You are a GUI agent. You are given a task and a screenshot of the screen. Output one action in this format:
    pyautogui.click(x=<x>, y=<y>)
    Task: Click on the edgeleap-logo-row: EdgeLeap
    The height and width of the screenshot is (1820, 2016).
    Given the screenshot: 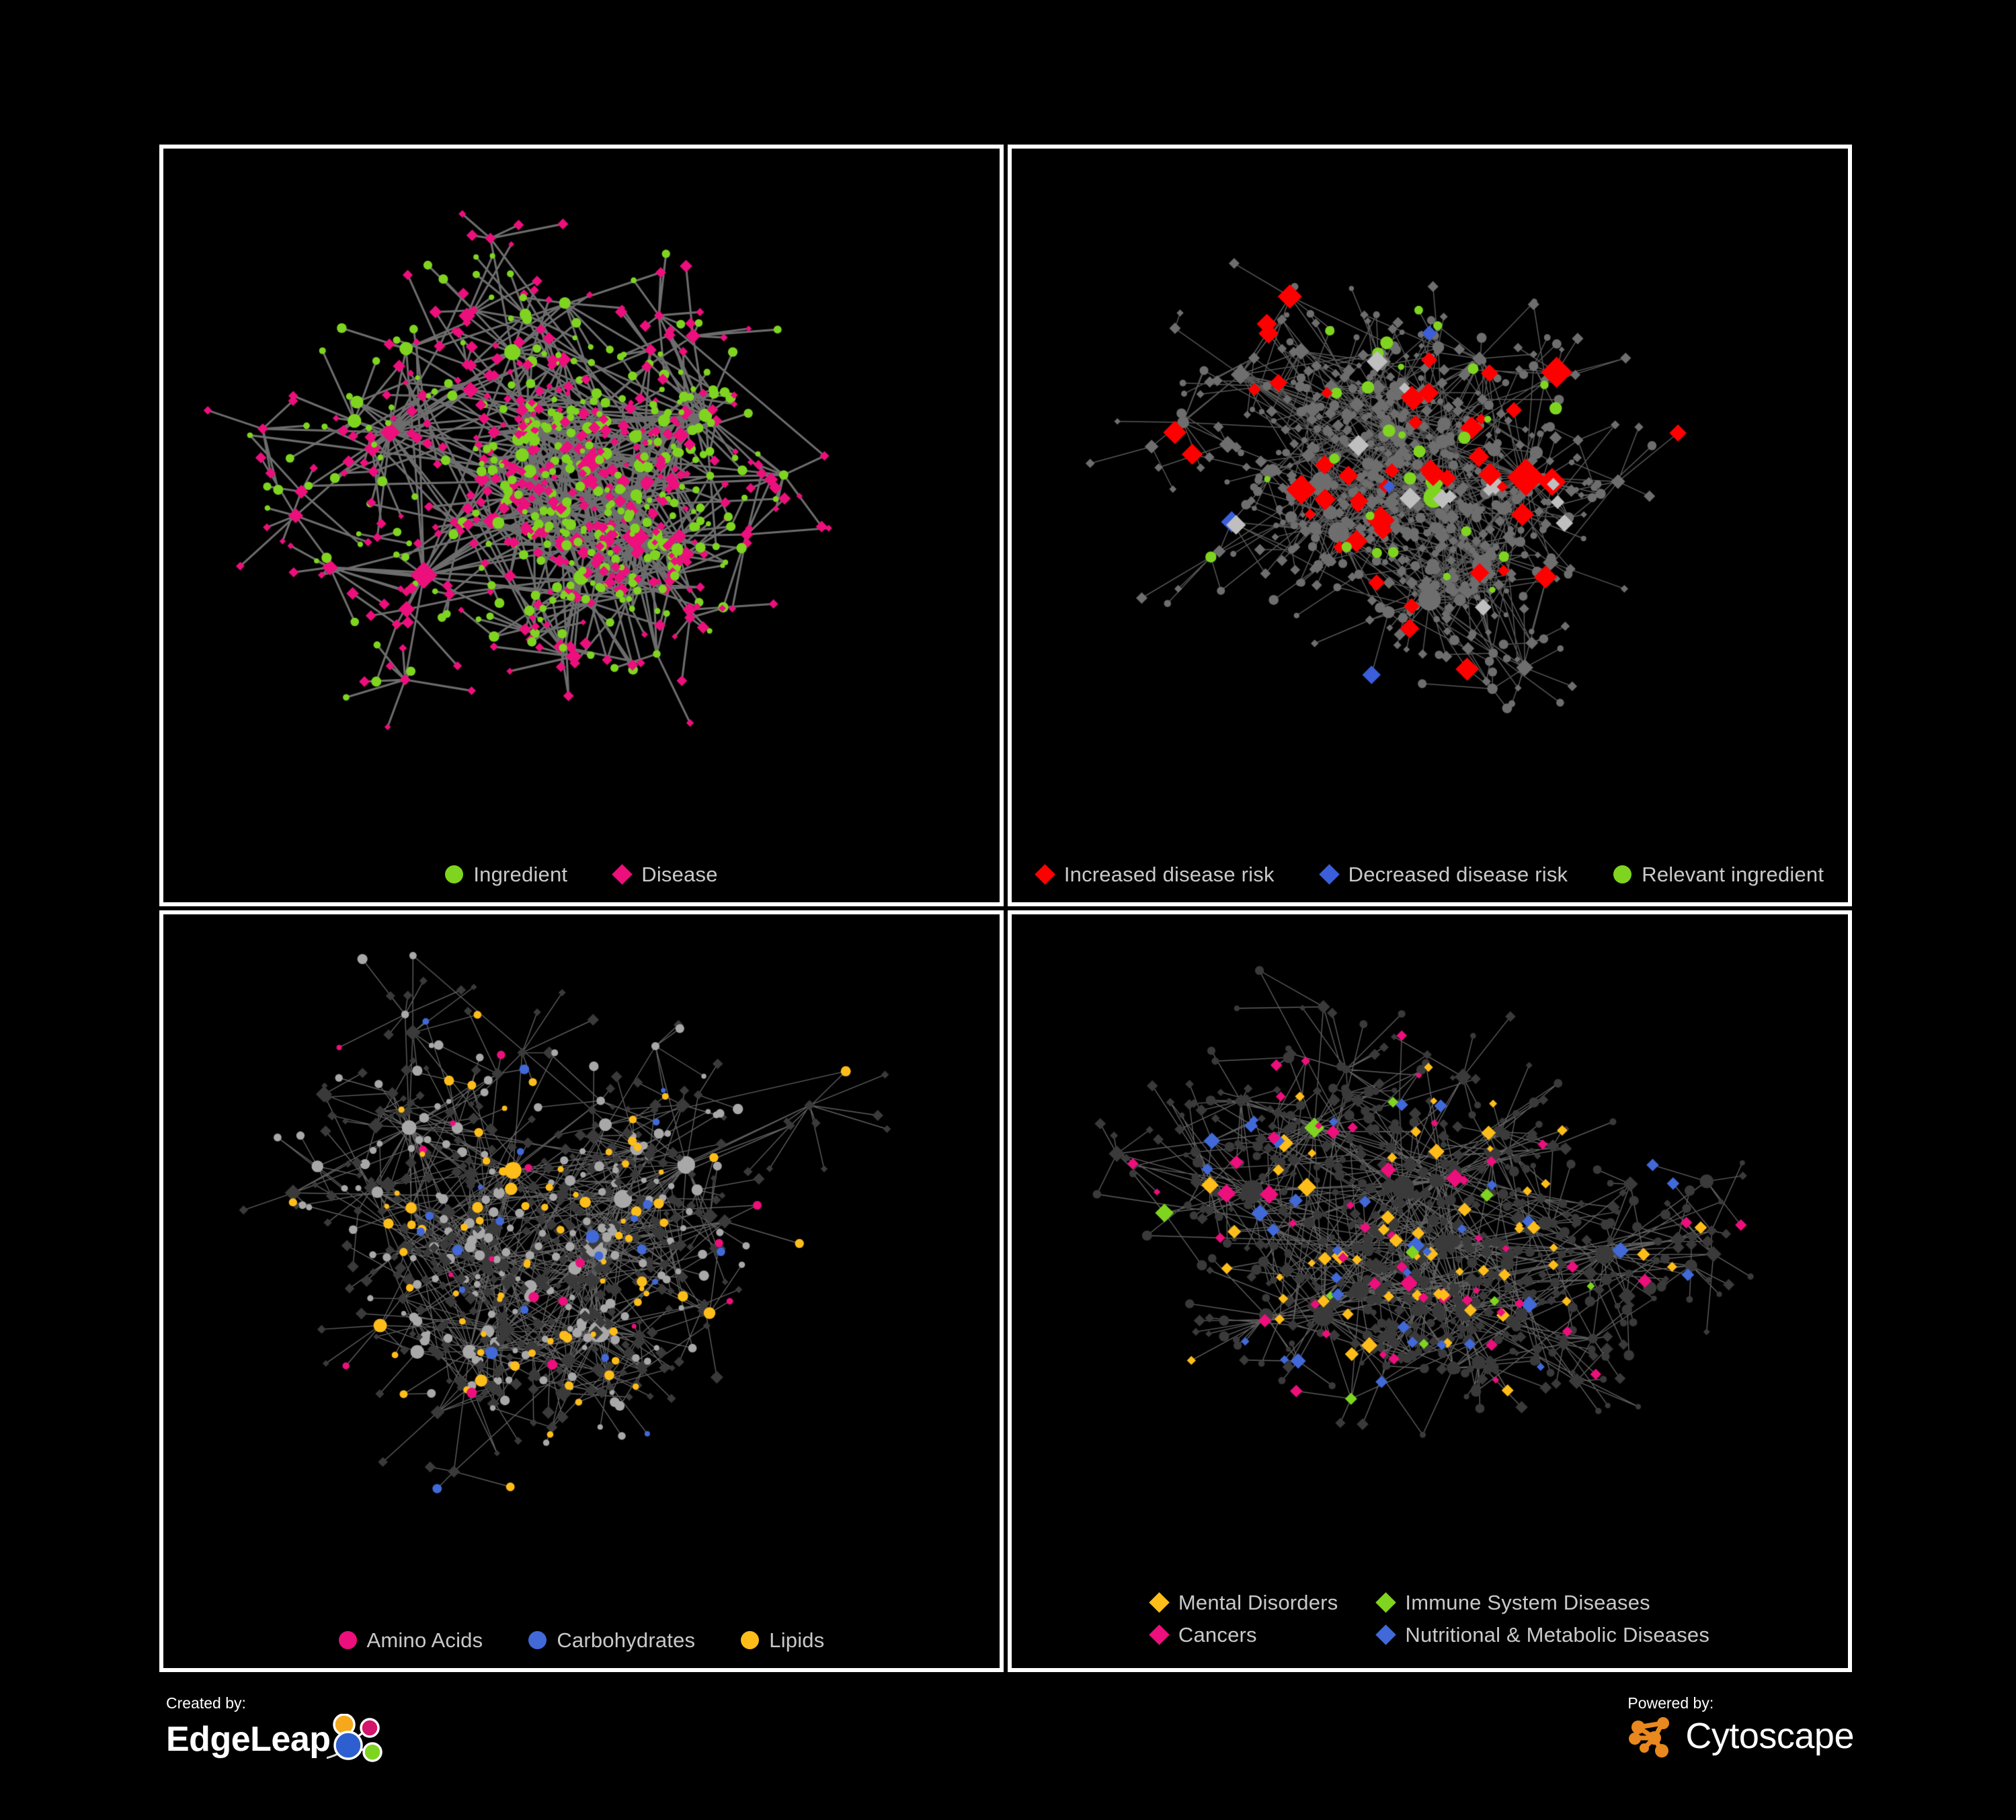 What is the action you would take?
    pyautogui.click(x=277, y=1739)
    